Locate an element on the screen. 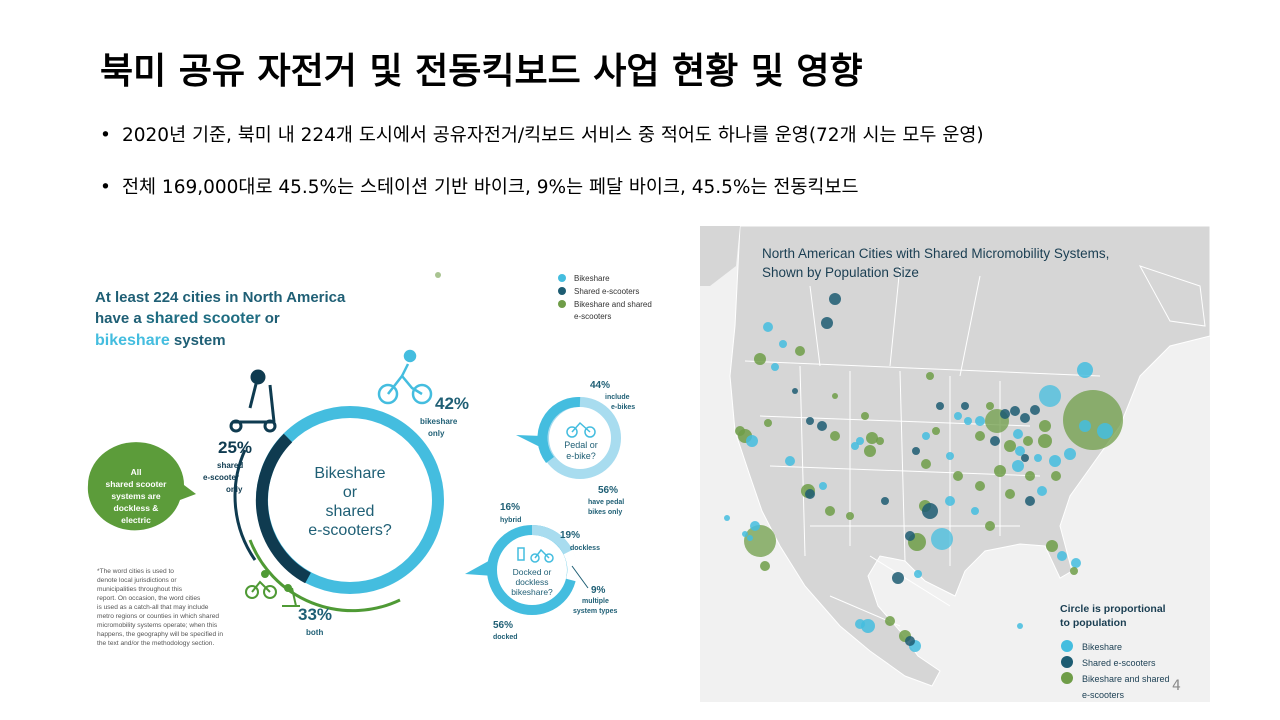 This screenshot has height=720, width=1280. both-pct: 33% is located at coordinates (315, 614).